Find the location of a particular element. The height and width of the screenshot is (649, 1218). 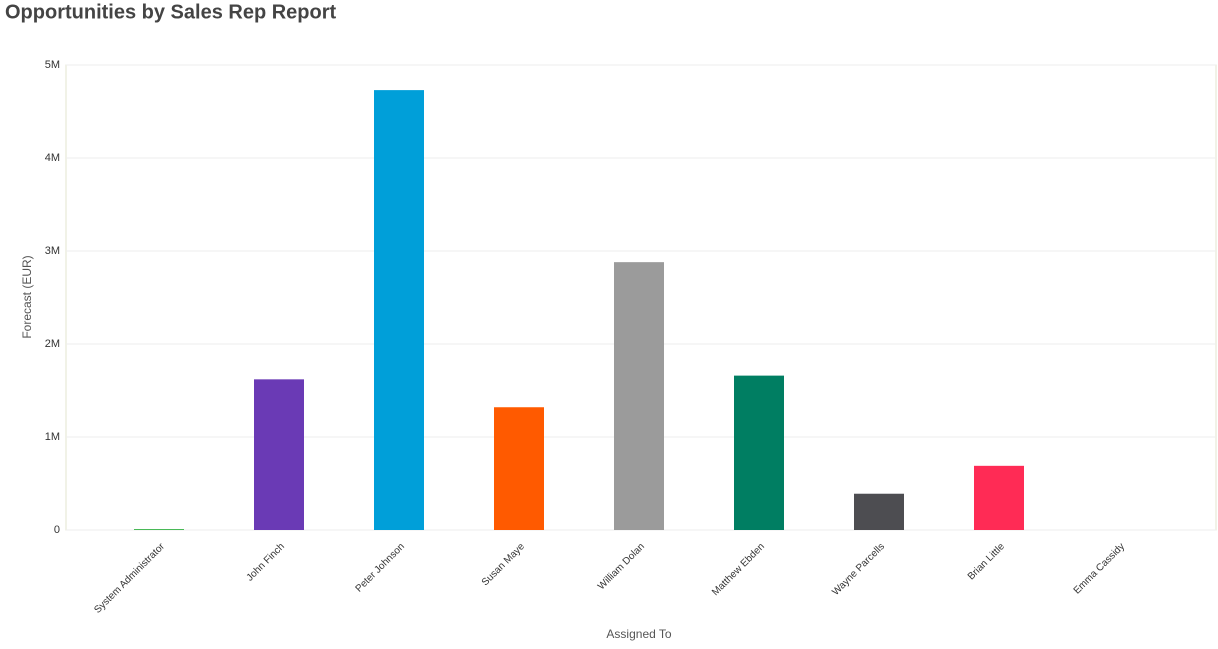

x-tick-label: Brian Little is located at coordinates (986, 561).